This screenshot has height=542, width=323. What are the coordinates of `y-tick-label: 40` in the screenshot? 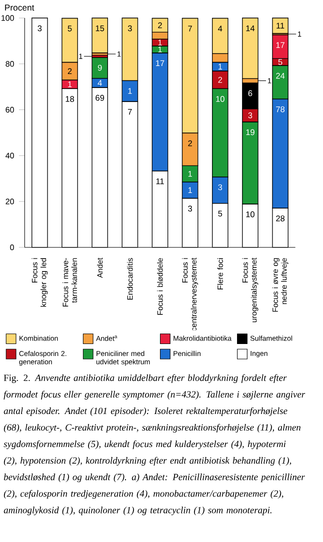 It's located at (10, 155).